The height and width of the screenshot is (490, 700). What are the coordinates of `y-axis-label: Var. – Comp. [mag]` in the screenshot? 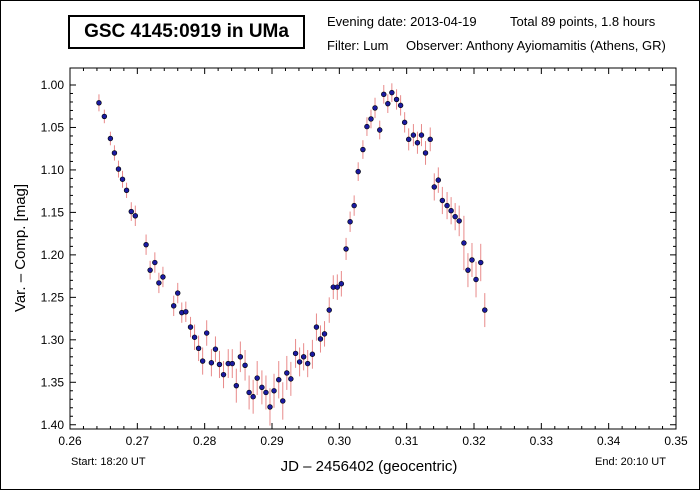 It's located at (20, 248).